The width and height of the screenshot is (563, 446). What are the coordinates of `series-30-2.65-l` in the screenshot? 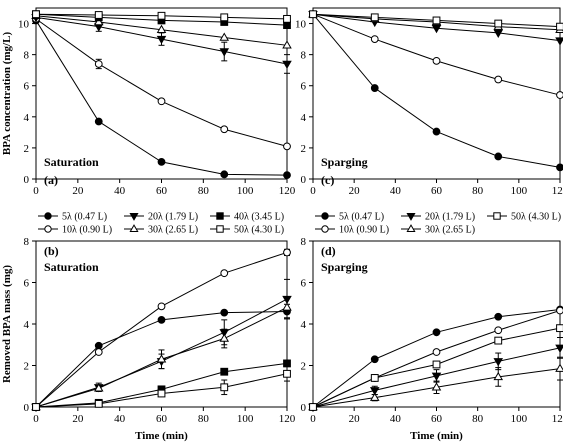 It's located at (161, 353).